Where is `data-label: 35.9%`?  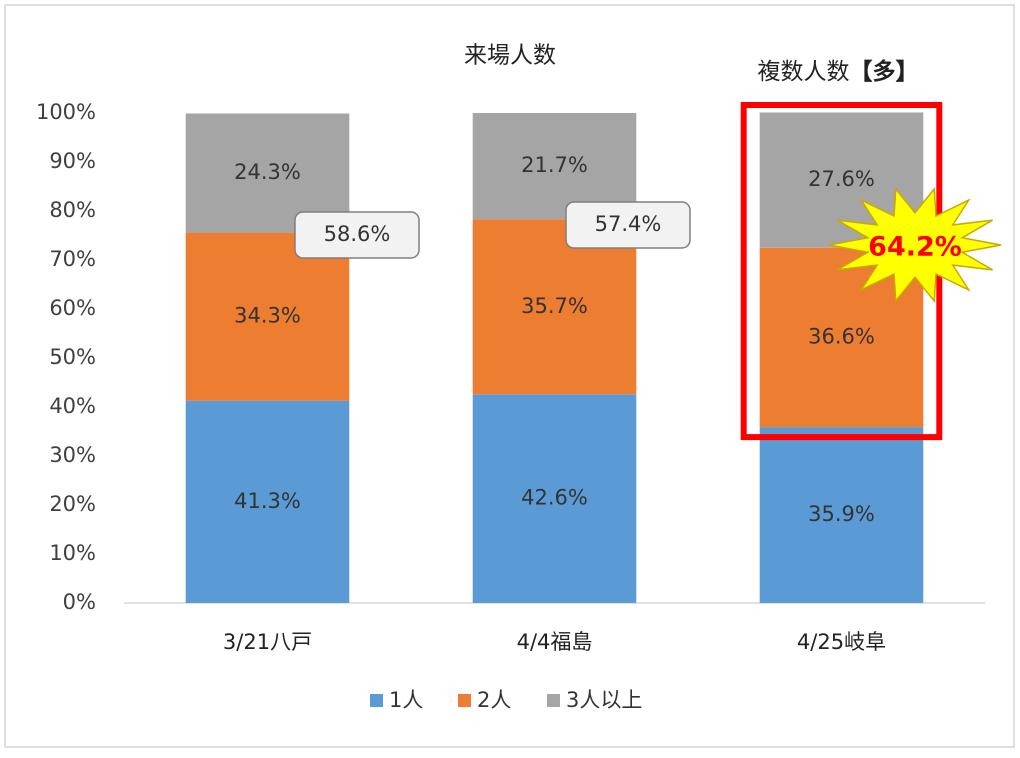
data-label: 35.9% is located at coordinates (841, 514).